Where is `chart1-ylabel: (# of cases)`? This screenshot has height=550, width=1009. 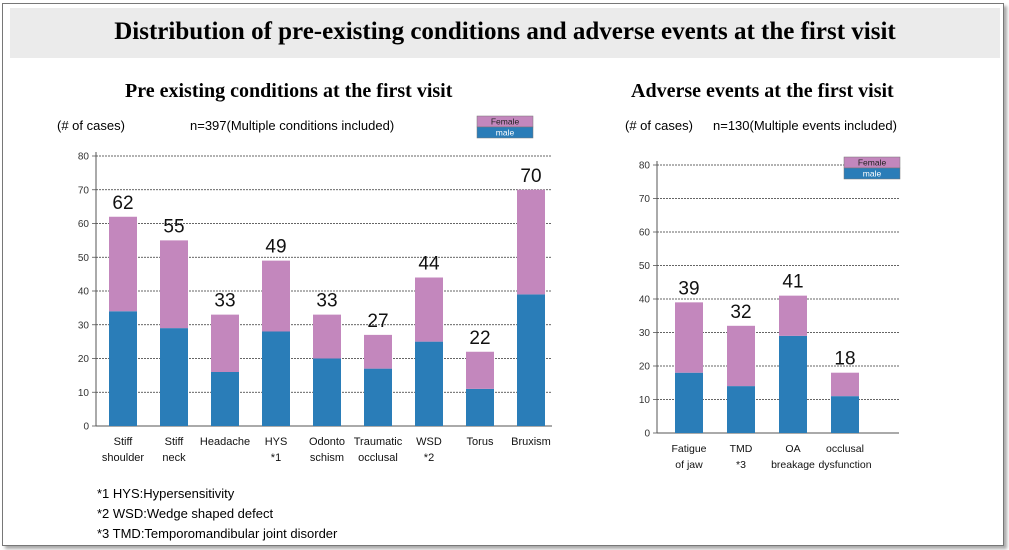 chart1-ylabel: (# of cases) is located at coordinates (91, 125).